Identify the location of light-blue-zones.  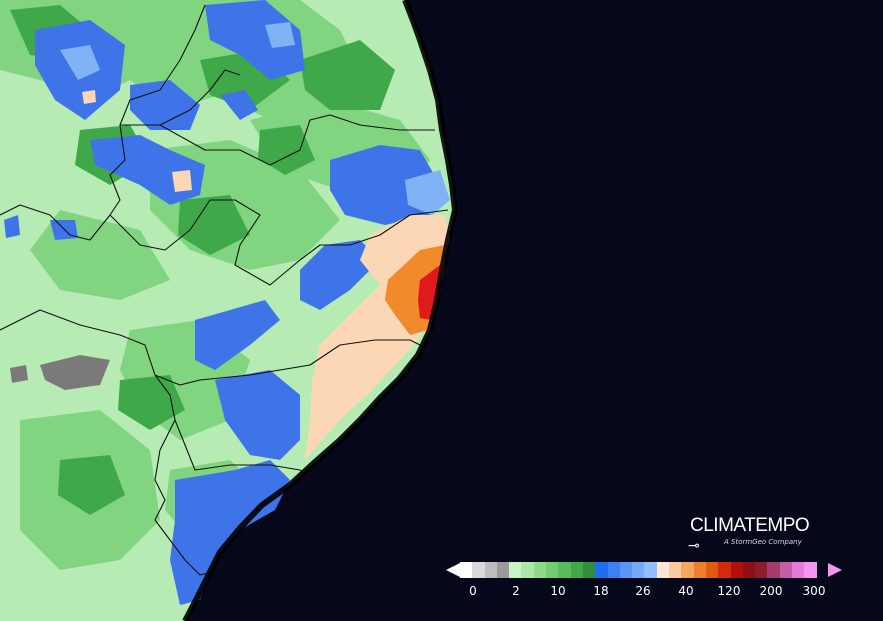
(255, 118).